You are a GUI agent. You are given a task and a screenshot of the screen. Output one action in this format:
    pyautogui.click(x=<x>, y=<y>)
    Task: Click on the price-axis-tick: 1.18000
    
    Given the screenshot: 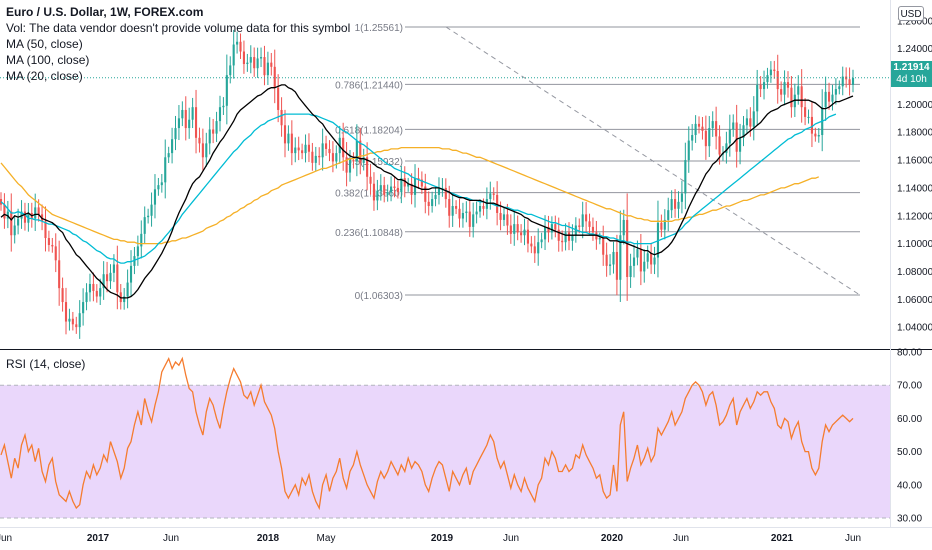 What is the action you would take?
    pyautogui.click(x=914, y=133)
    